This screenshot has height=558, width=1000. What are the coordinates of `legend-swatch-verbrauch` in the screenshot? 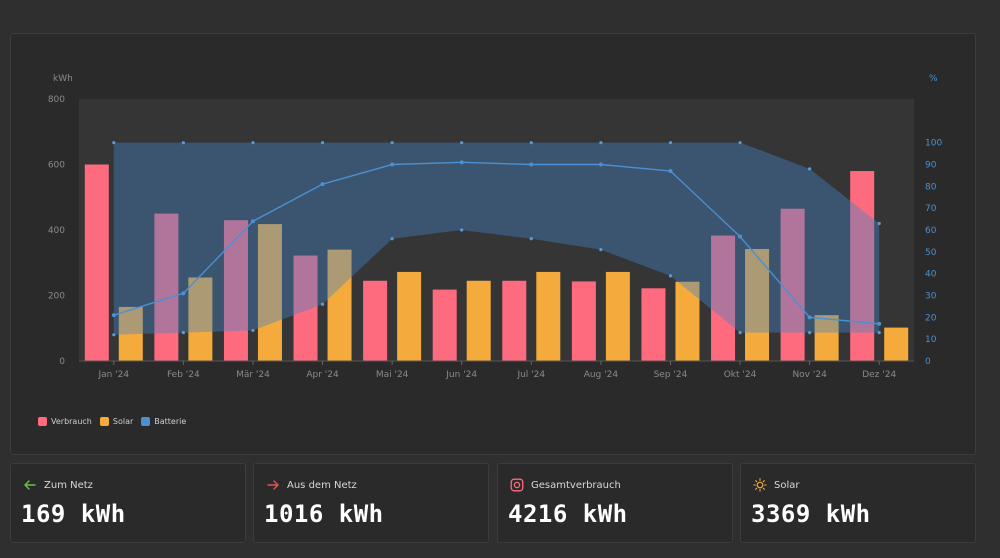 It's located at (42, 421).